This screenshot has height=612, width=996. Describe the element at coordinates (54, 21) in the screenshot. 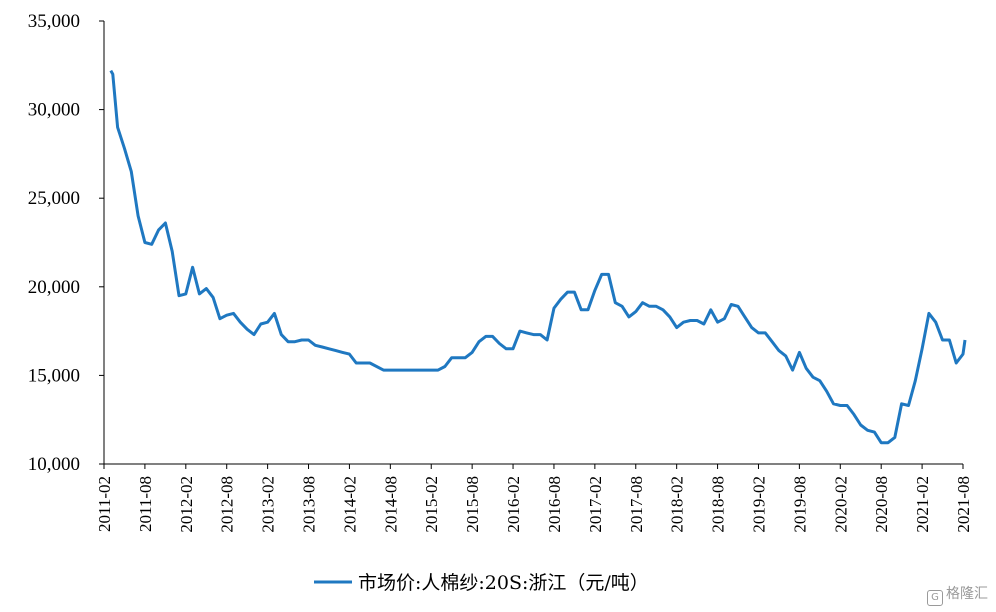

I see `y-tick-label: 35,000` at that location.